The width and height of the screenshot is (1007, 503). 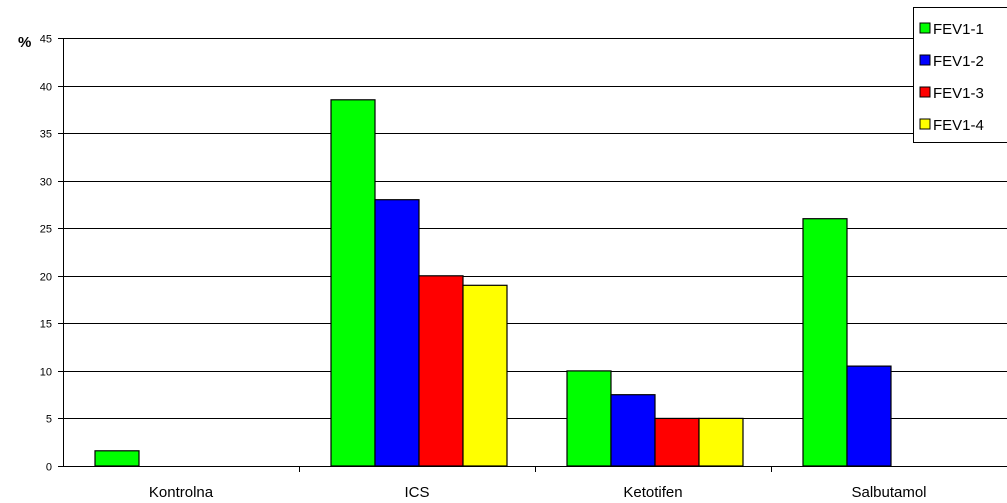 What do you see at coordinates (46, 373) in the screenshot?
I see `y-tick-label: 10` at bounding box center [46, 373].